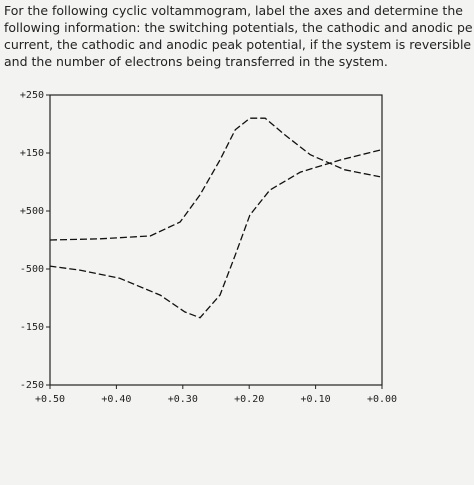 This screenshot has width=474, height=485. Describe the element at coordinates (32, 95) in the screenshot. I see `y-tick-label: +250` at that location.